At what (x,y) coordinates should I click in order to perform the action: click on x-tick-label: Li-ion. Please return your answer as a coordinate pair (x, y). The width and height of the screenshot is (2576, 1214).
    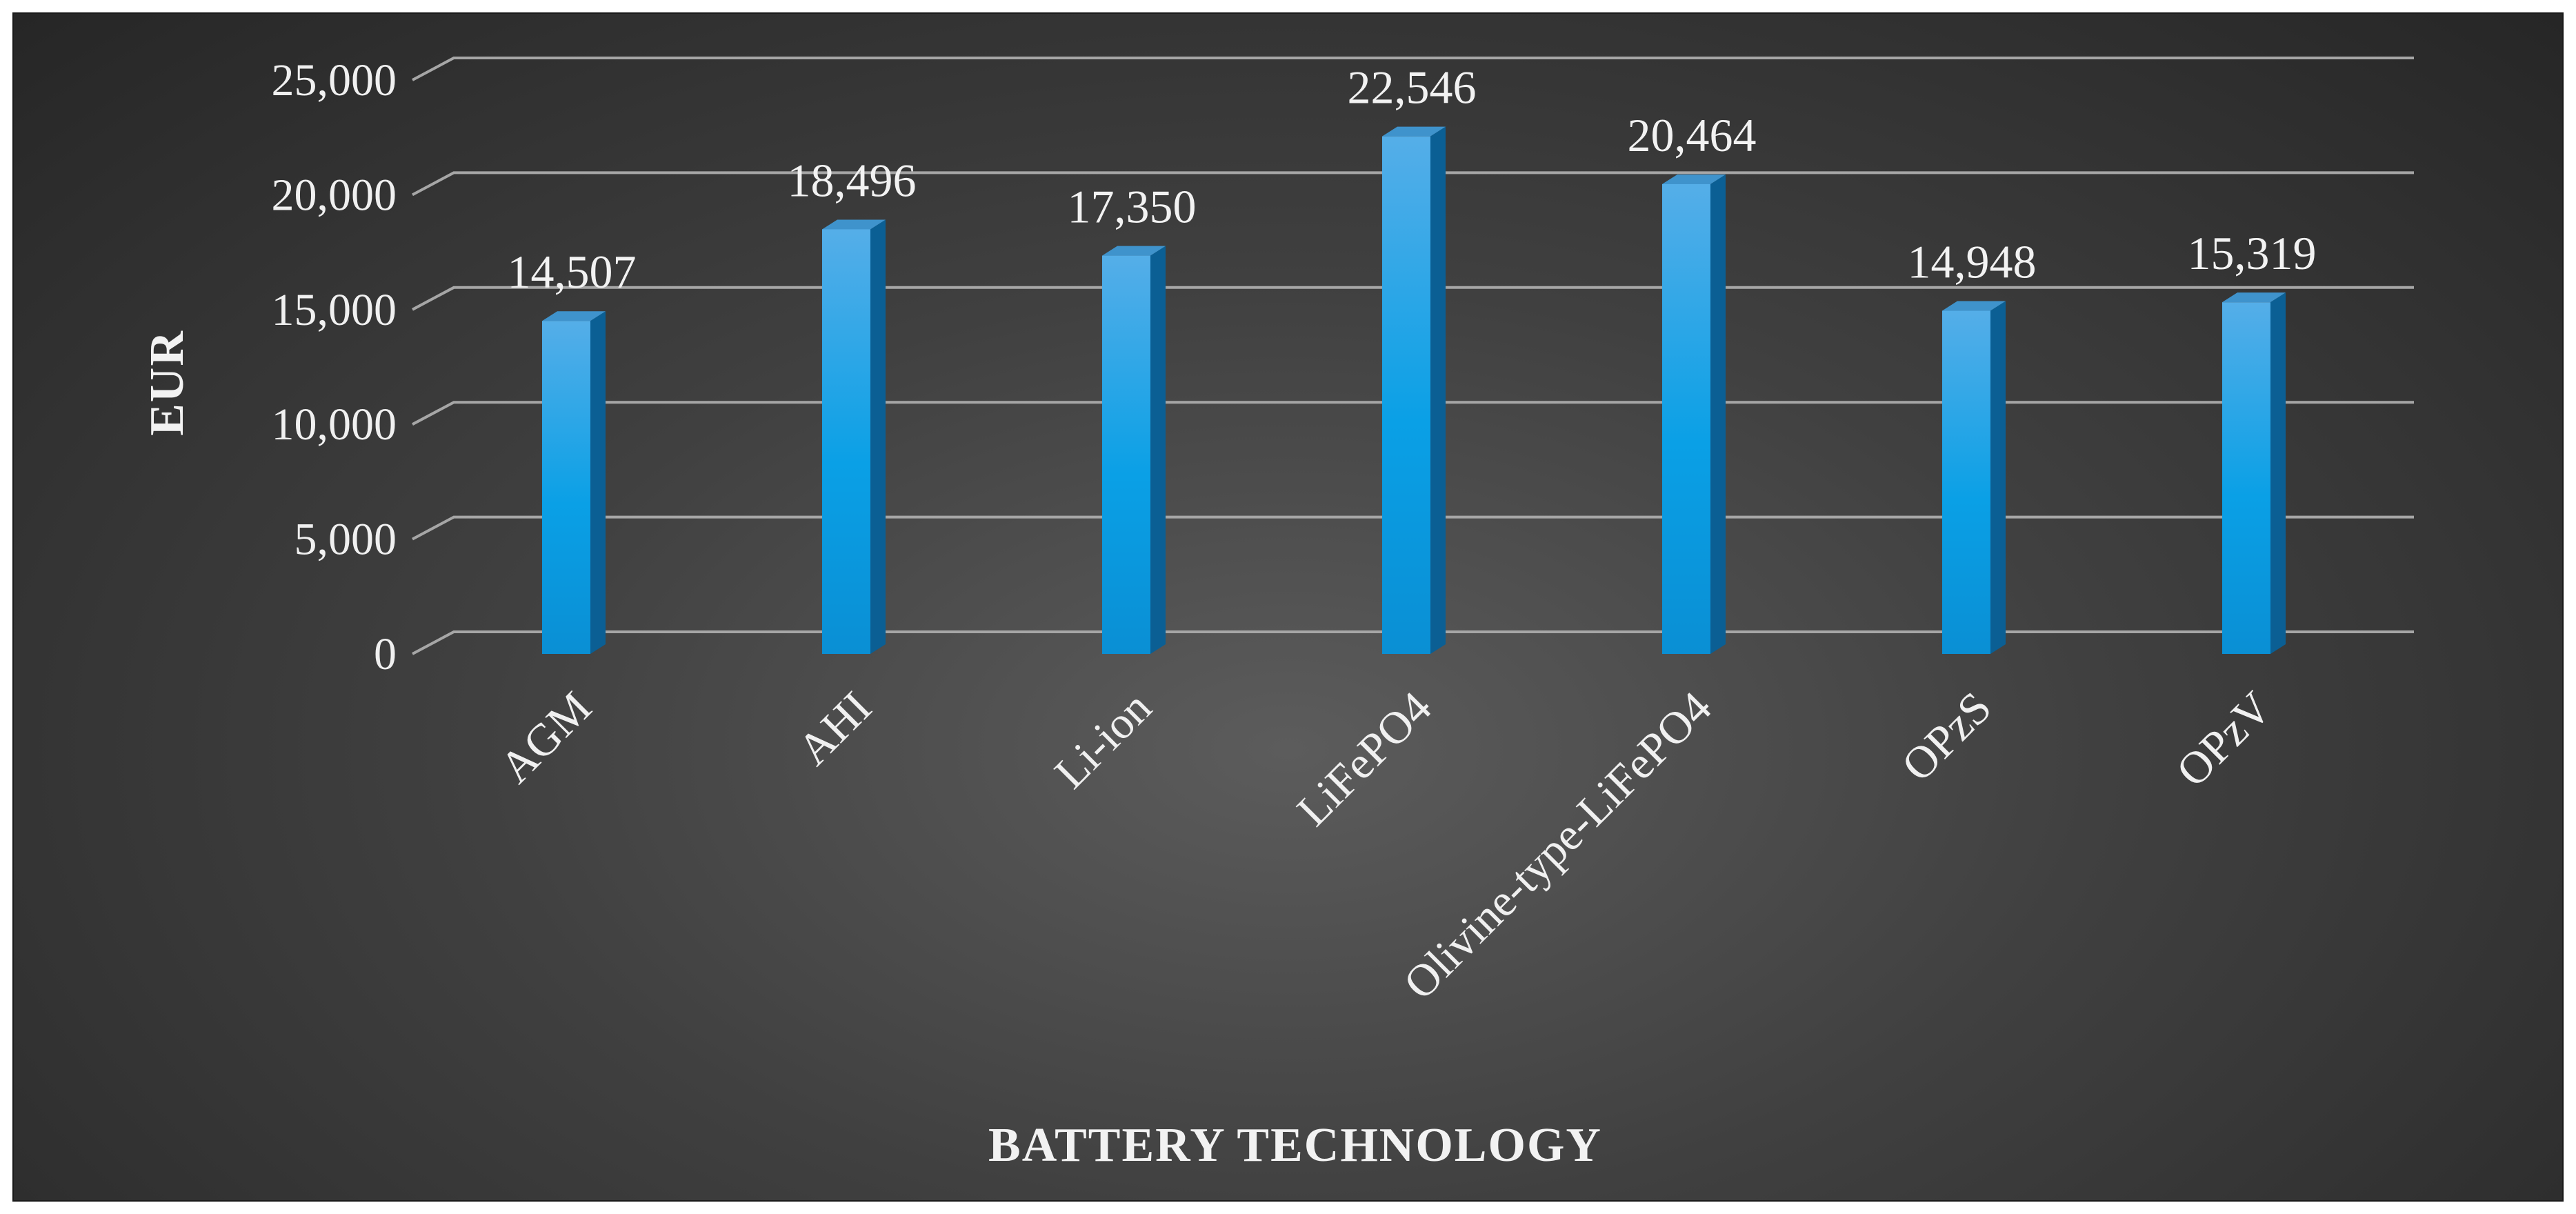
    Looking at the image, I should click on (1103, 740).